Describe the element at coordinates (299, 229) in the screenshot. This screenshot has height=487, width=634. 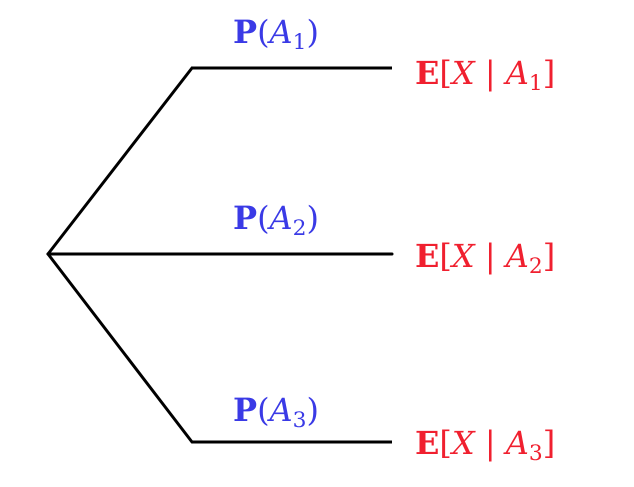
I see `prob-subscript: 2` at that location.